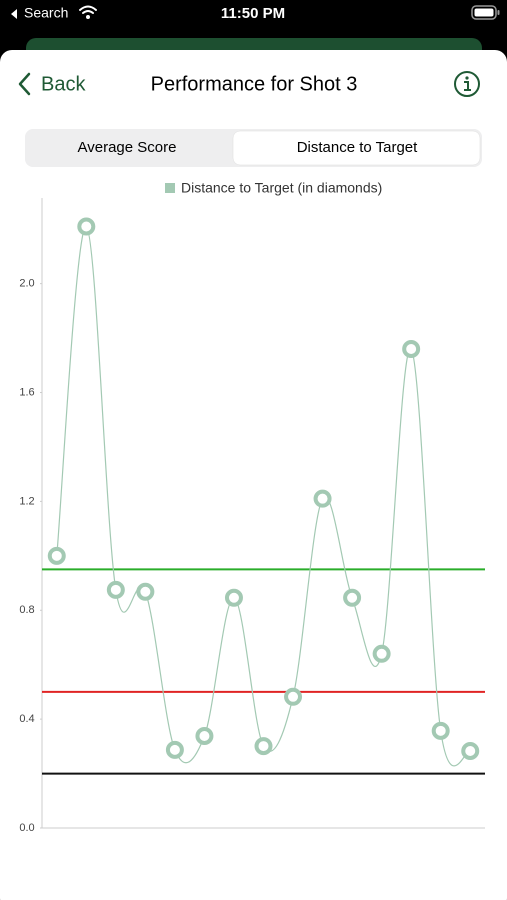 This screenshot has height=900, width=507. Describe the element at coordinates (26, 501) in the screenshot. I see `y-tick-label: 1.2` at that location.